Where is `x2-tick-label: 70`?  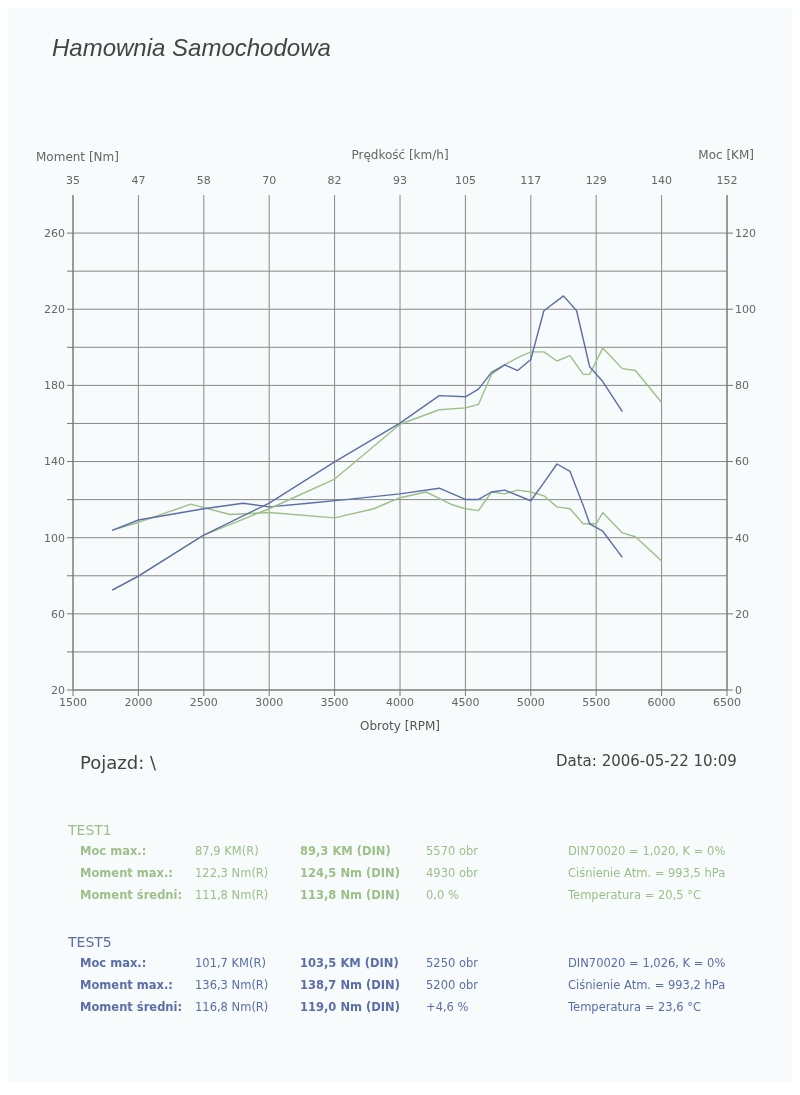 x2-tick-label: 70 is located at coordinates (269, 180).